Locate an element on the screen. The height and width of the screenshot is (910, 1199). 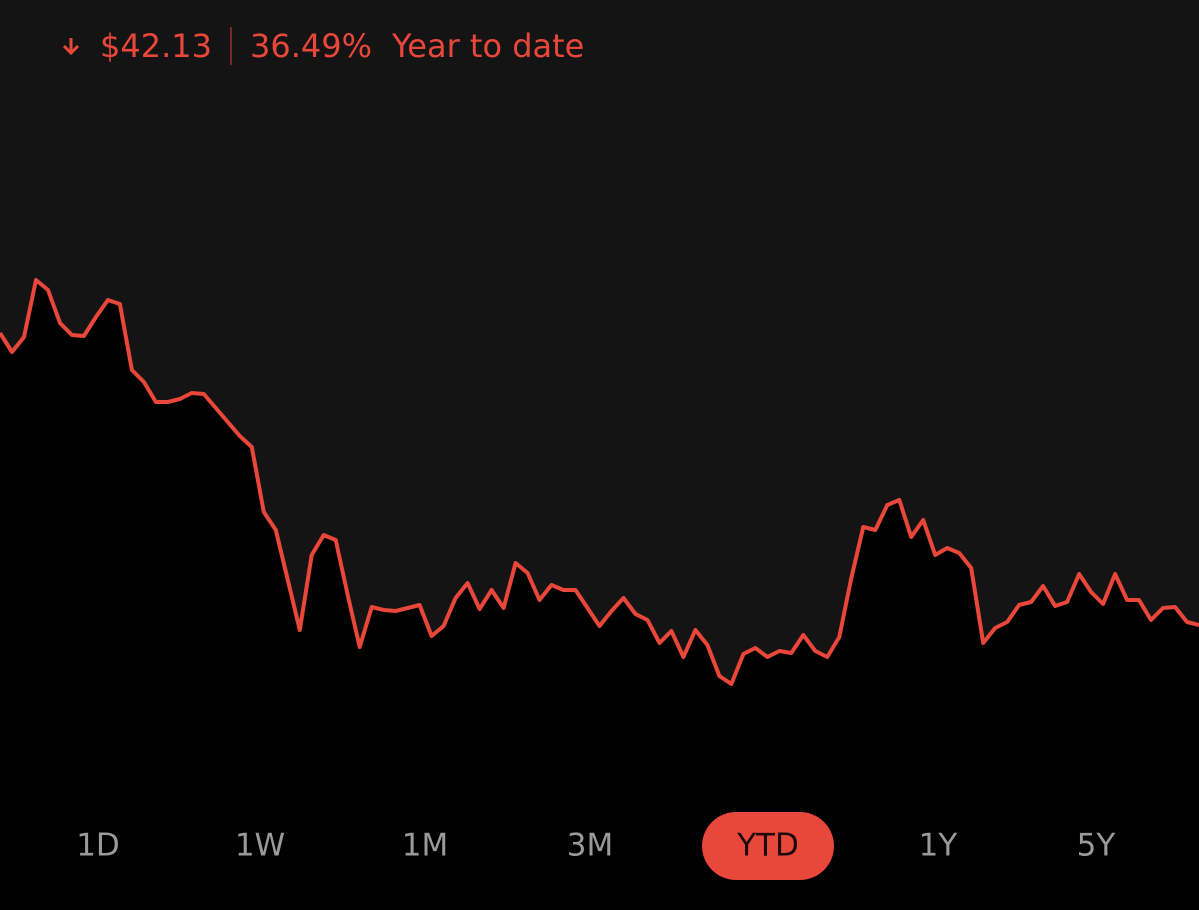
range-selected-pill is located at coordinates (768, 846).